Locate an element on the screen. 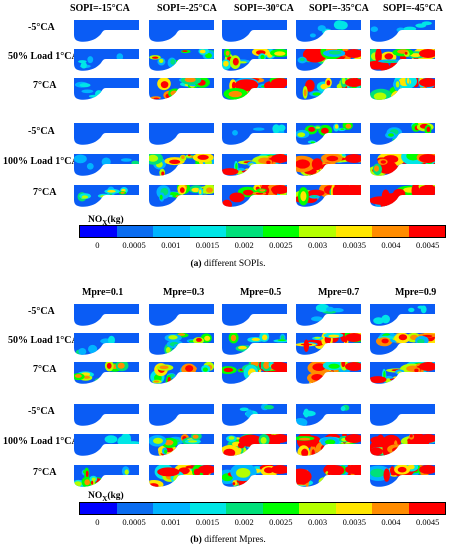 The height and width of the screenshot is (550, 456). contour-b-r5-c3 is located at coordinates (254, 445).